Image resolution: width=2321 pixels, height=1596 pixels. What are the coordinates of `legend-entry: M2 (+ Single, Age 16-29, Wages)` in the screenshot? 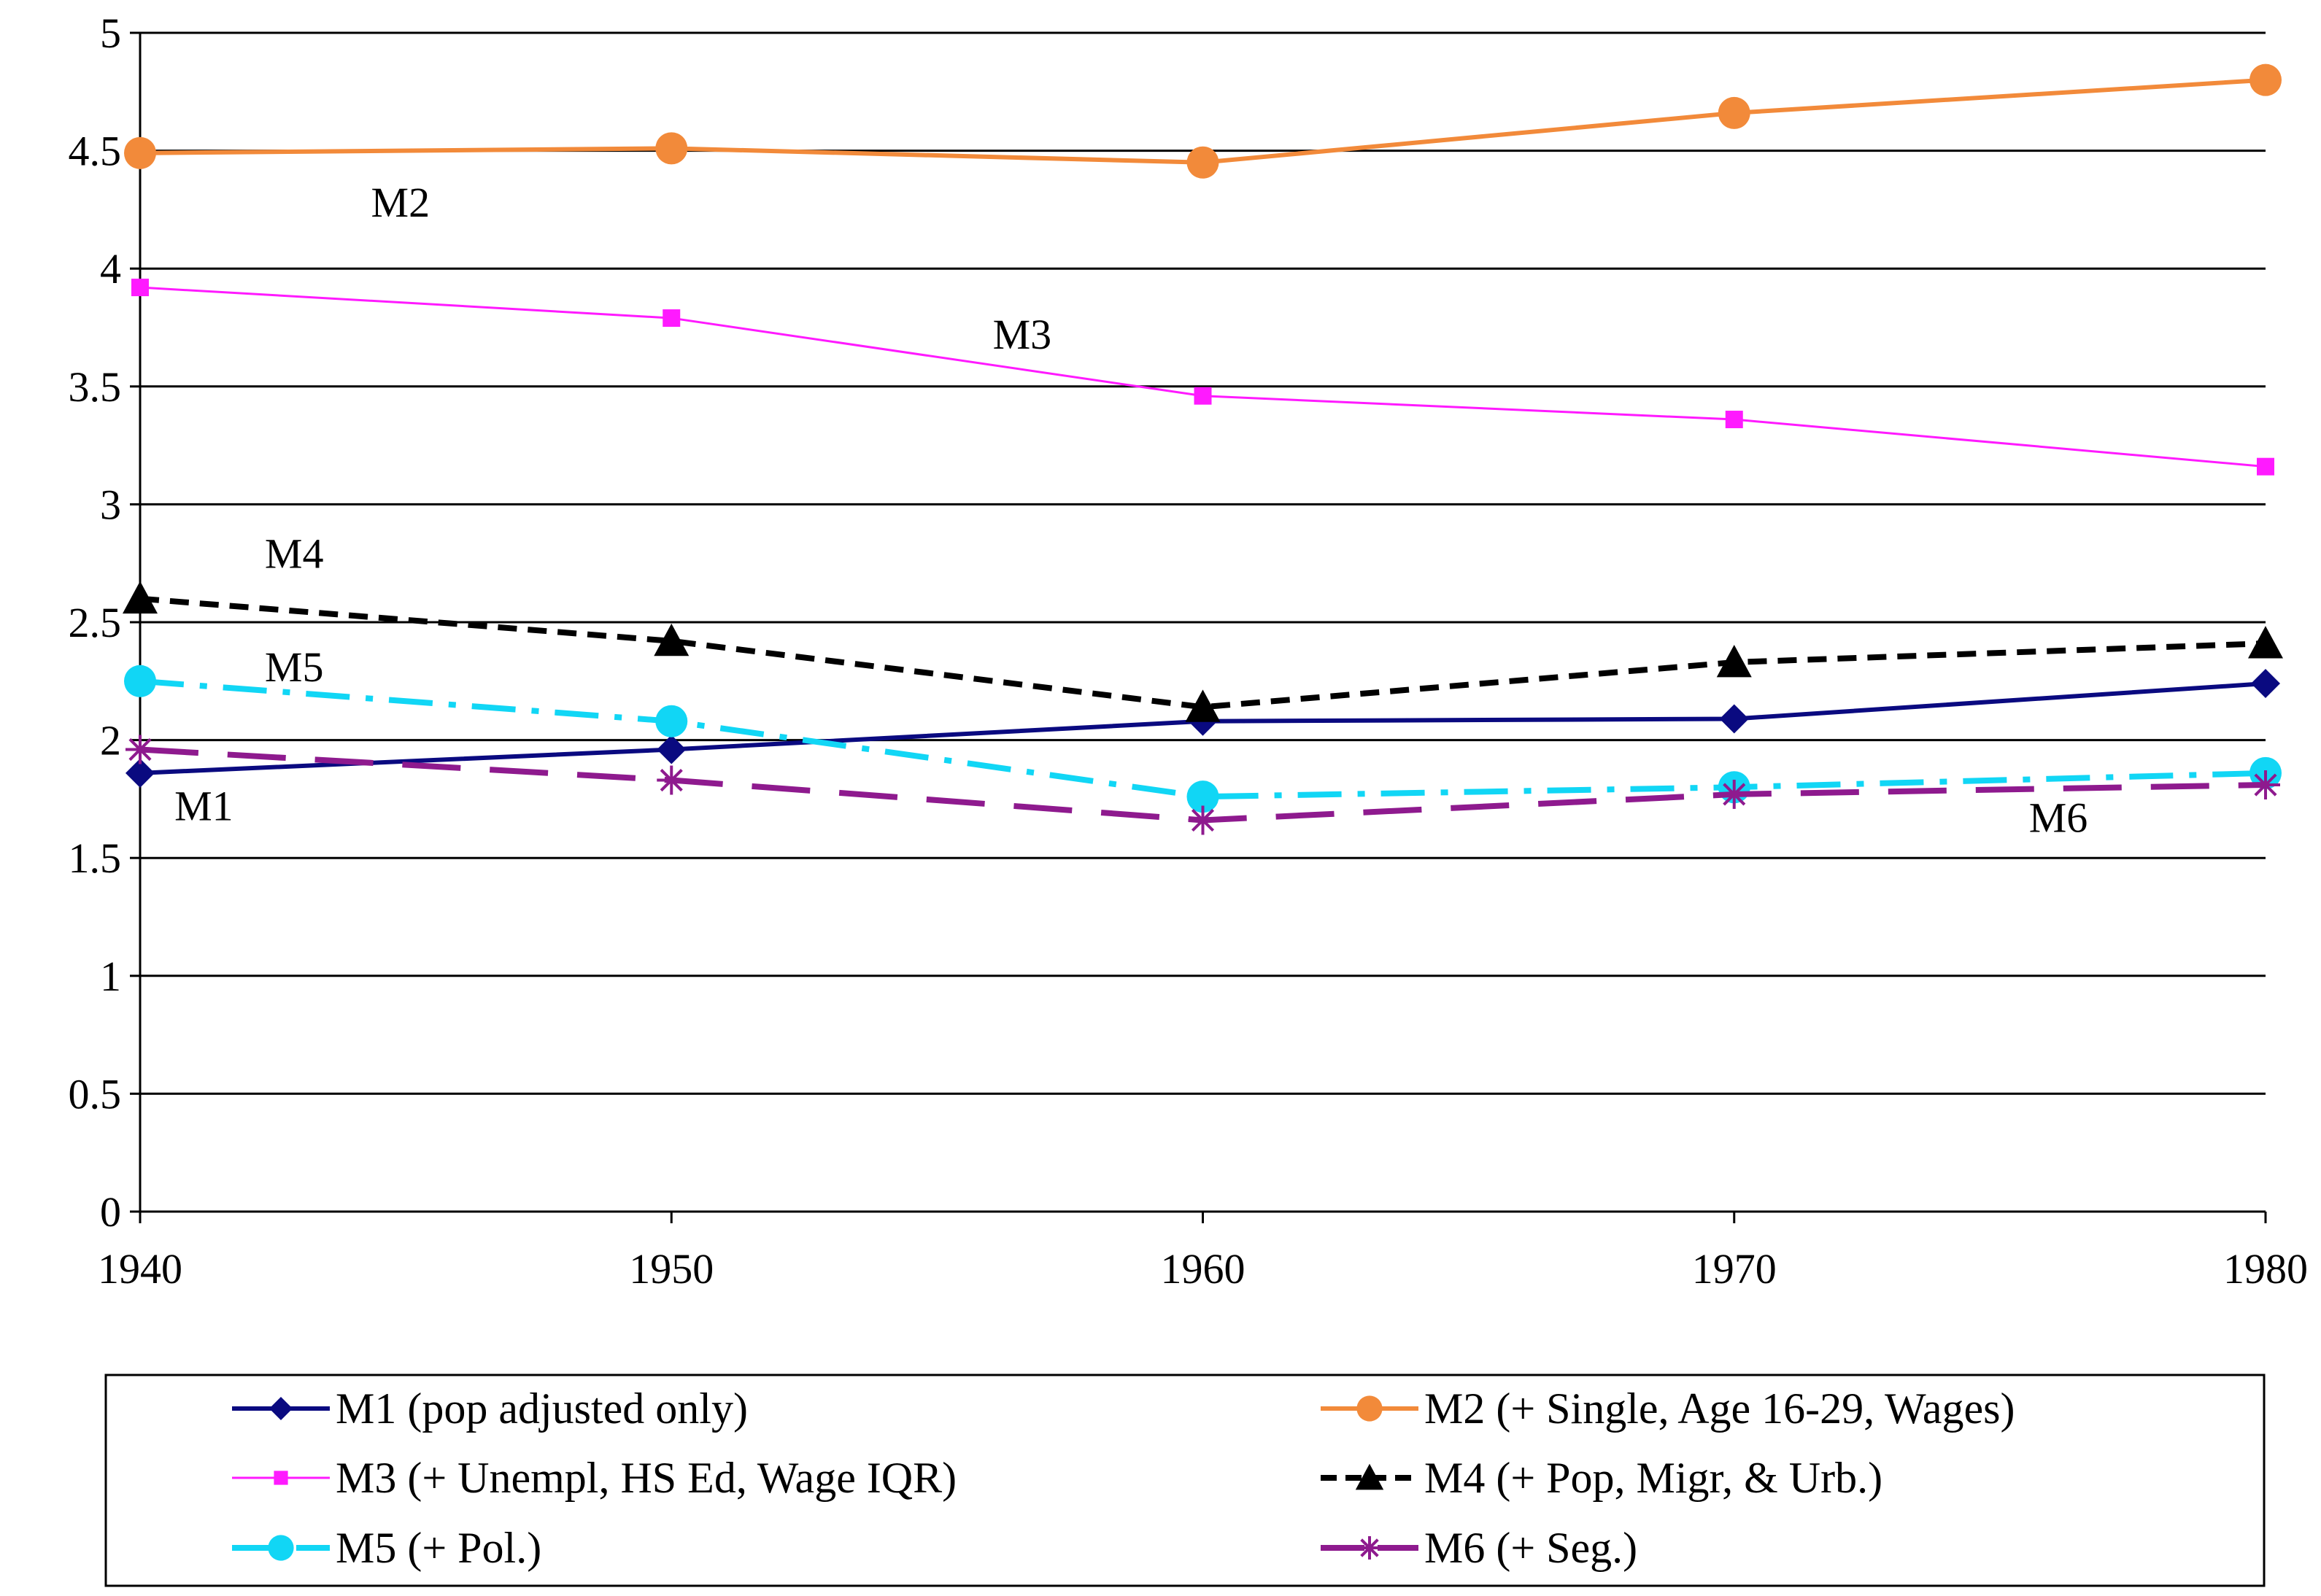 It's located at (1668, 1408).